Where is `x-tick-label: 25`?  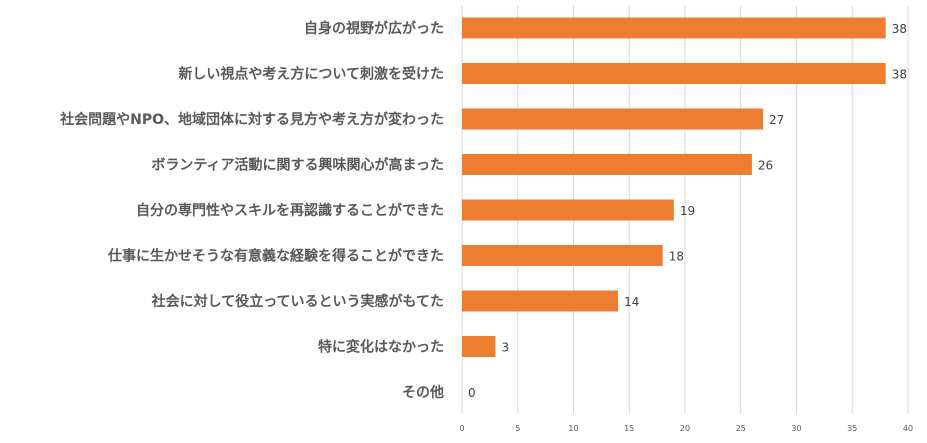
x-tick-label: 25 is located at coordinates (741, 428).